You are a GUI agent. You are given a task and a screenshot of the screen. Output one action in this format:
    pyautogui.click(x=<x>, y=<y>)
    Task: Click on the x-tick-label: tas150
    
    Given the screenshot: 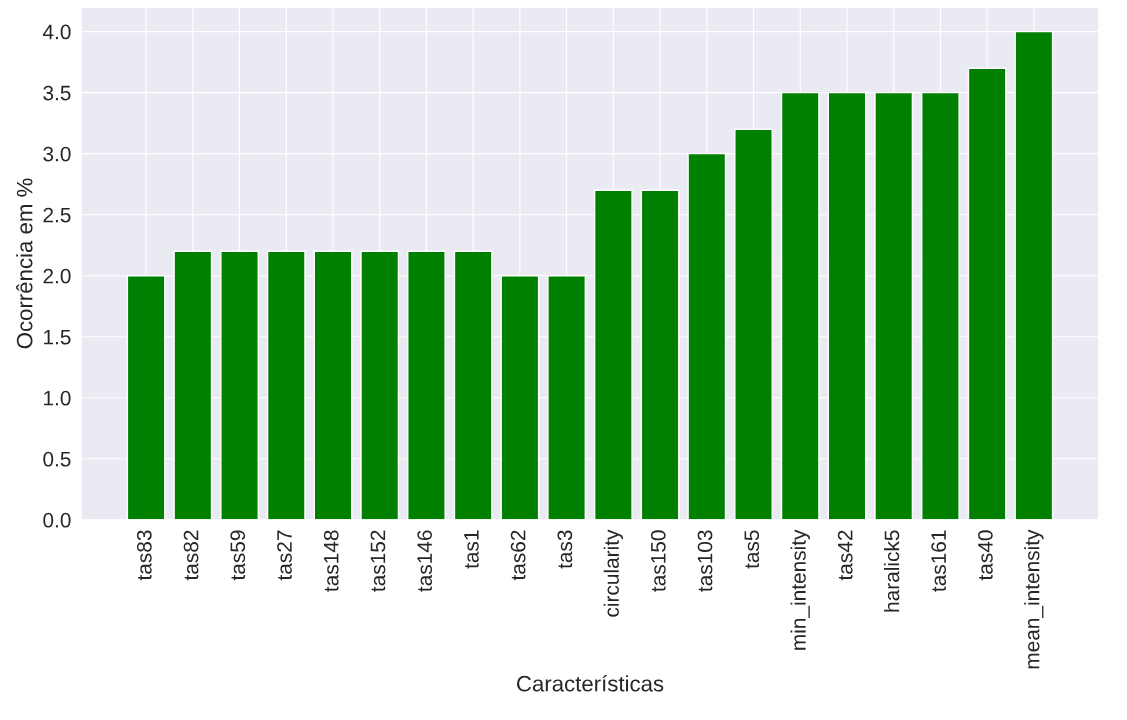 What is the action you would take?
    pyautogui.click(x=658, y=561)
    